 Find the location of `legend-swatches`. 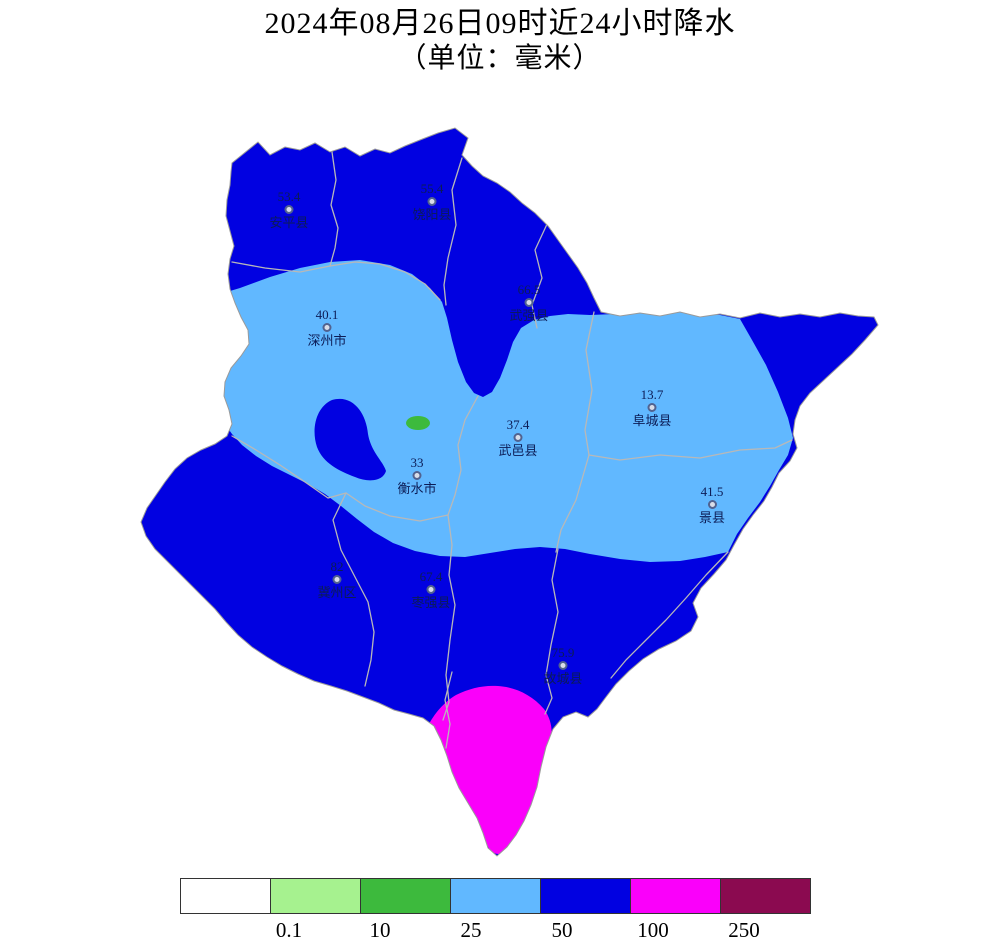

legend-swatches is located at coordinates (495, 896).